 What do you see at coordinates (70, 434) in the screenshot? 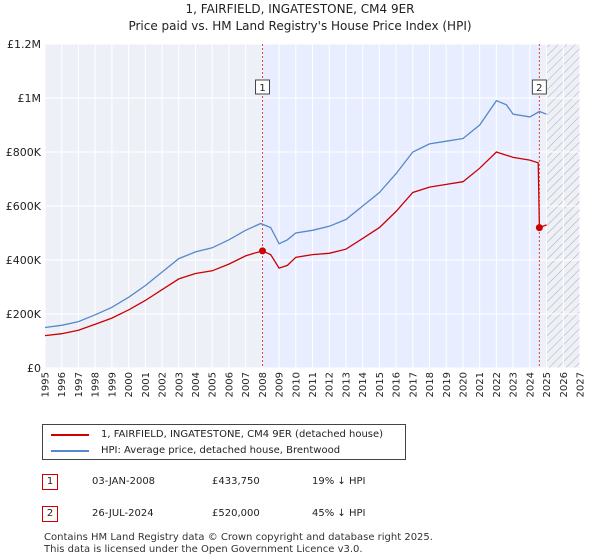
I see `legend-swatch-property` at bounding box center [70, 434].